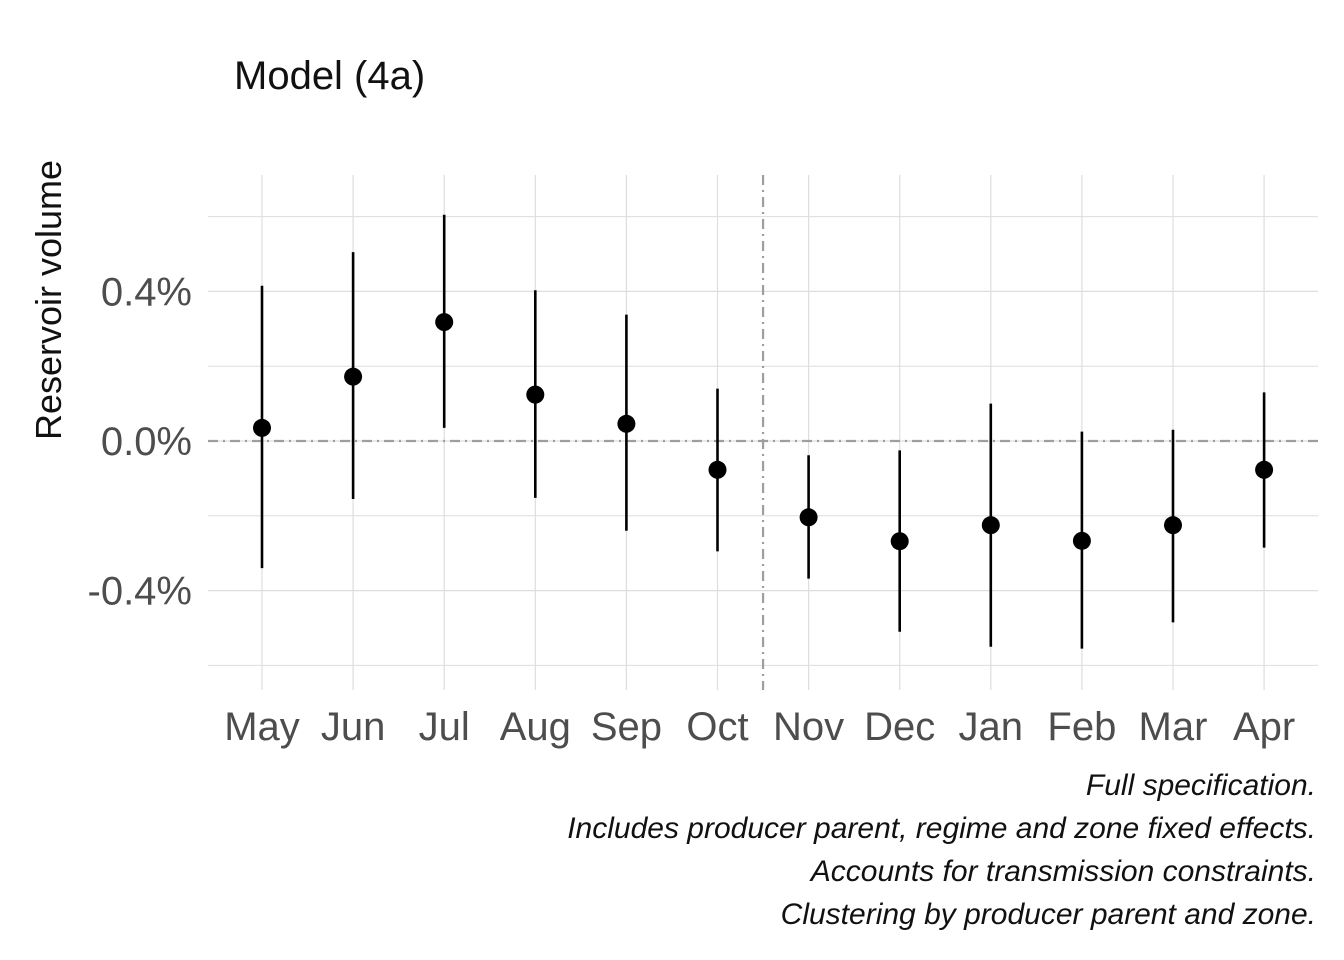  I want to click on point-feb, so click(1081, 540).